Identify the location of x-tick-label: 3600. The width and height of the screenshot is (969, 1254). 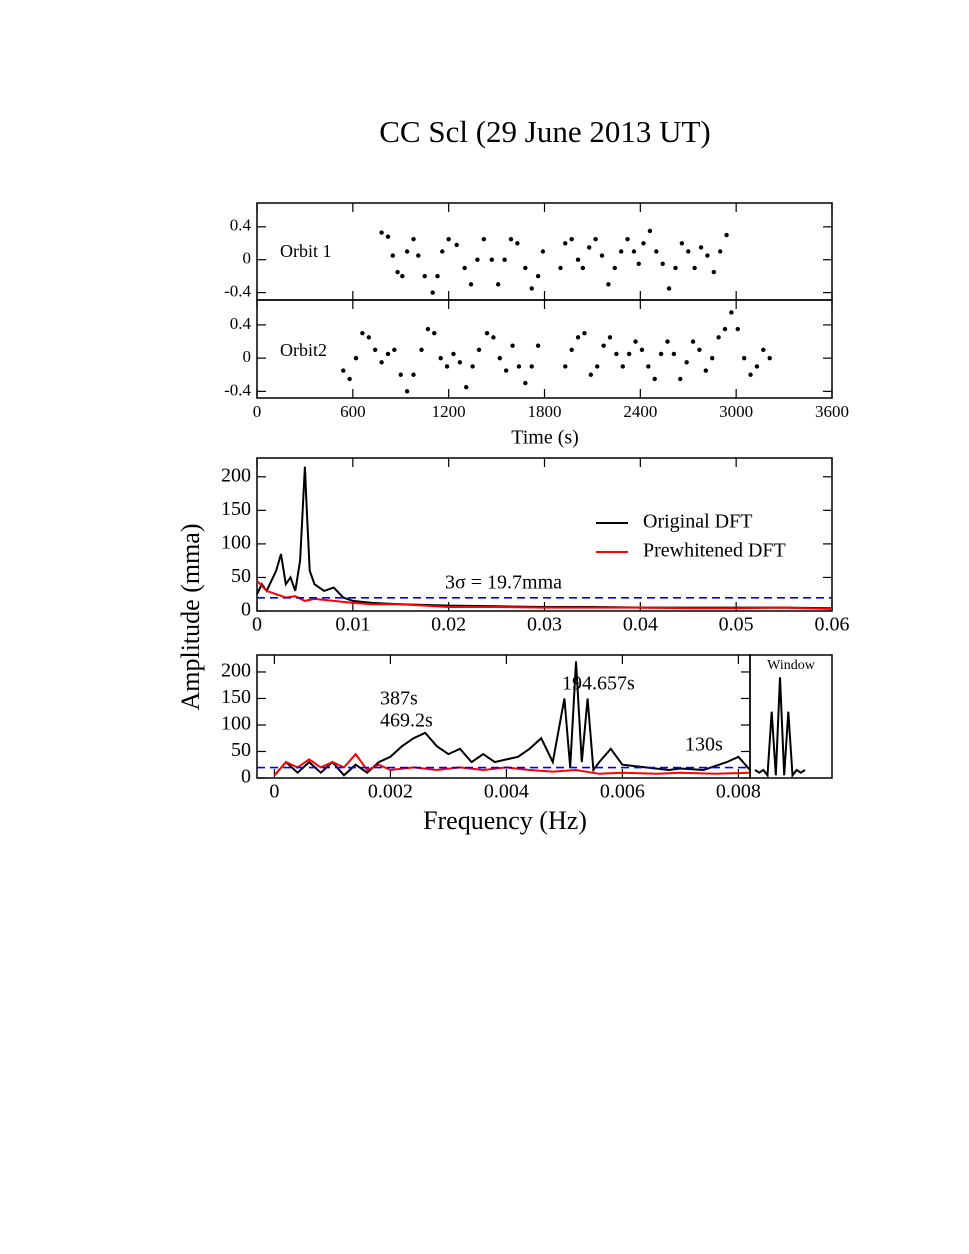
(832, 411).